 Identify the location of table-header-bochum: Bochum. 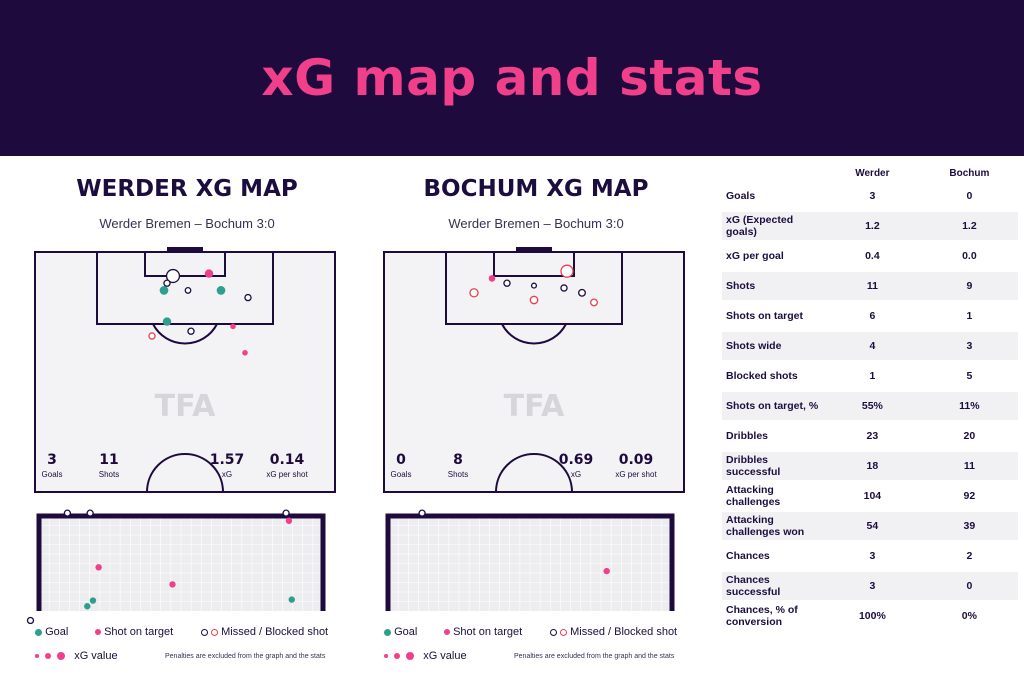
(969, 173).